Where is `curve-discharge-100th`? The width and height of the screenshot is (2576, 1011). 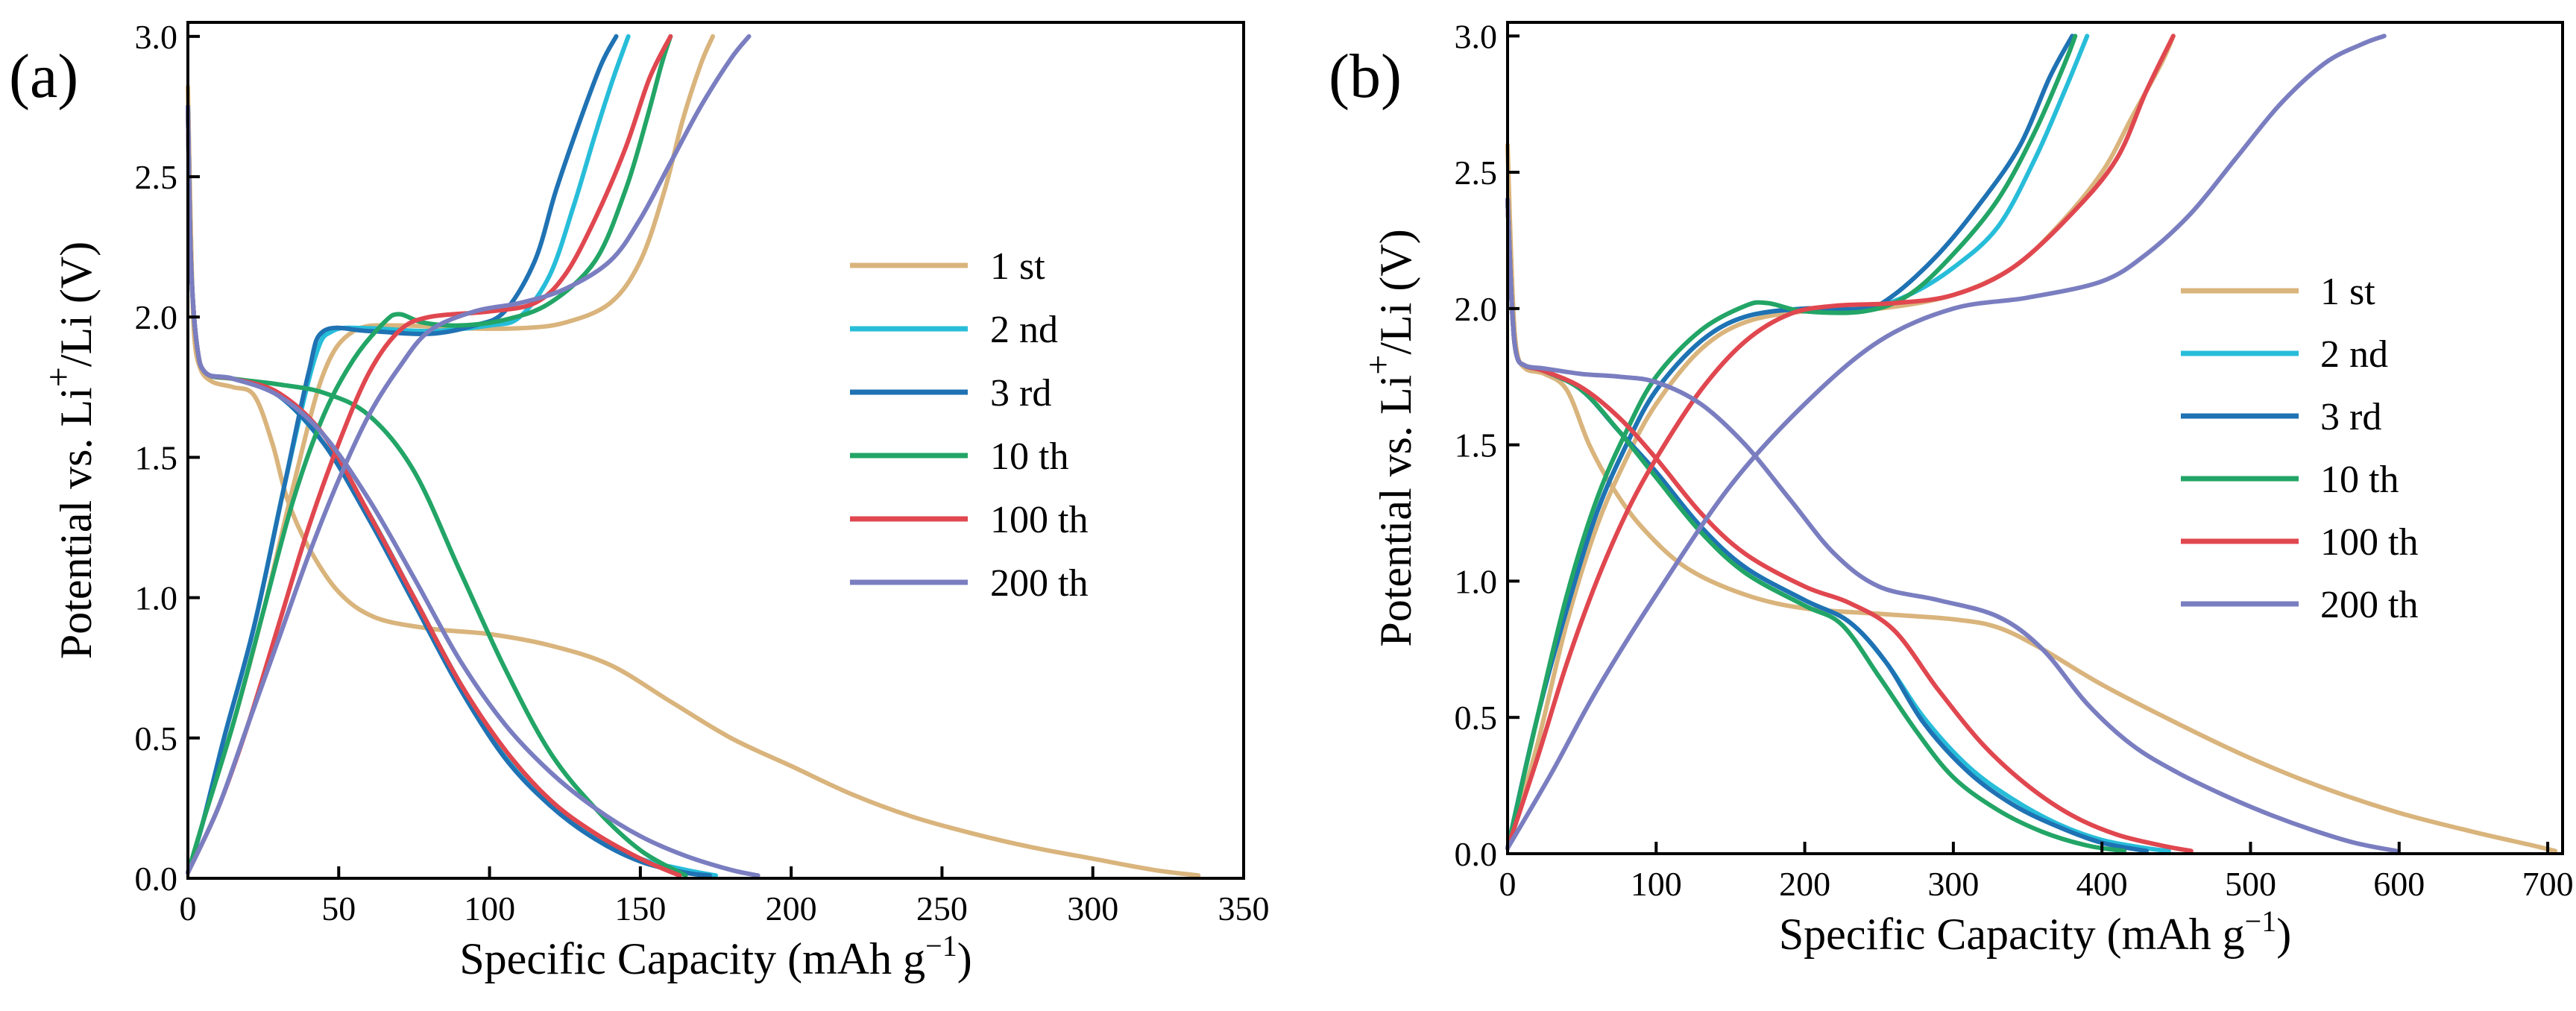 curve-discharge-100th is located at coordinates (434, 491).